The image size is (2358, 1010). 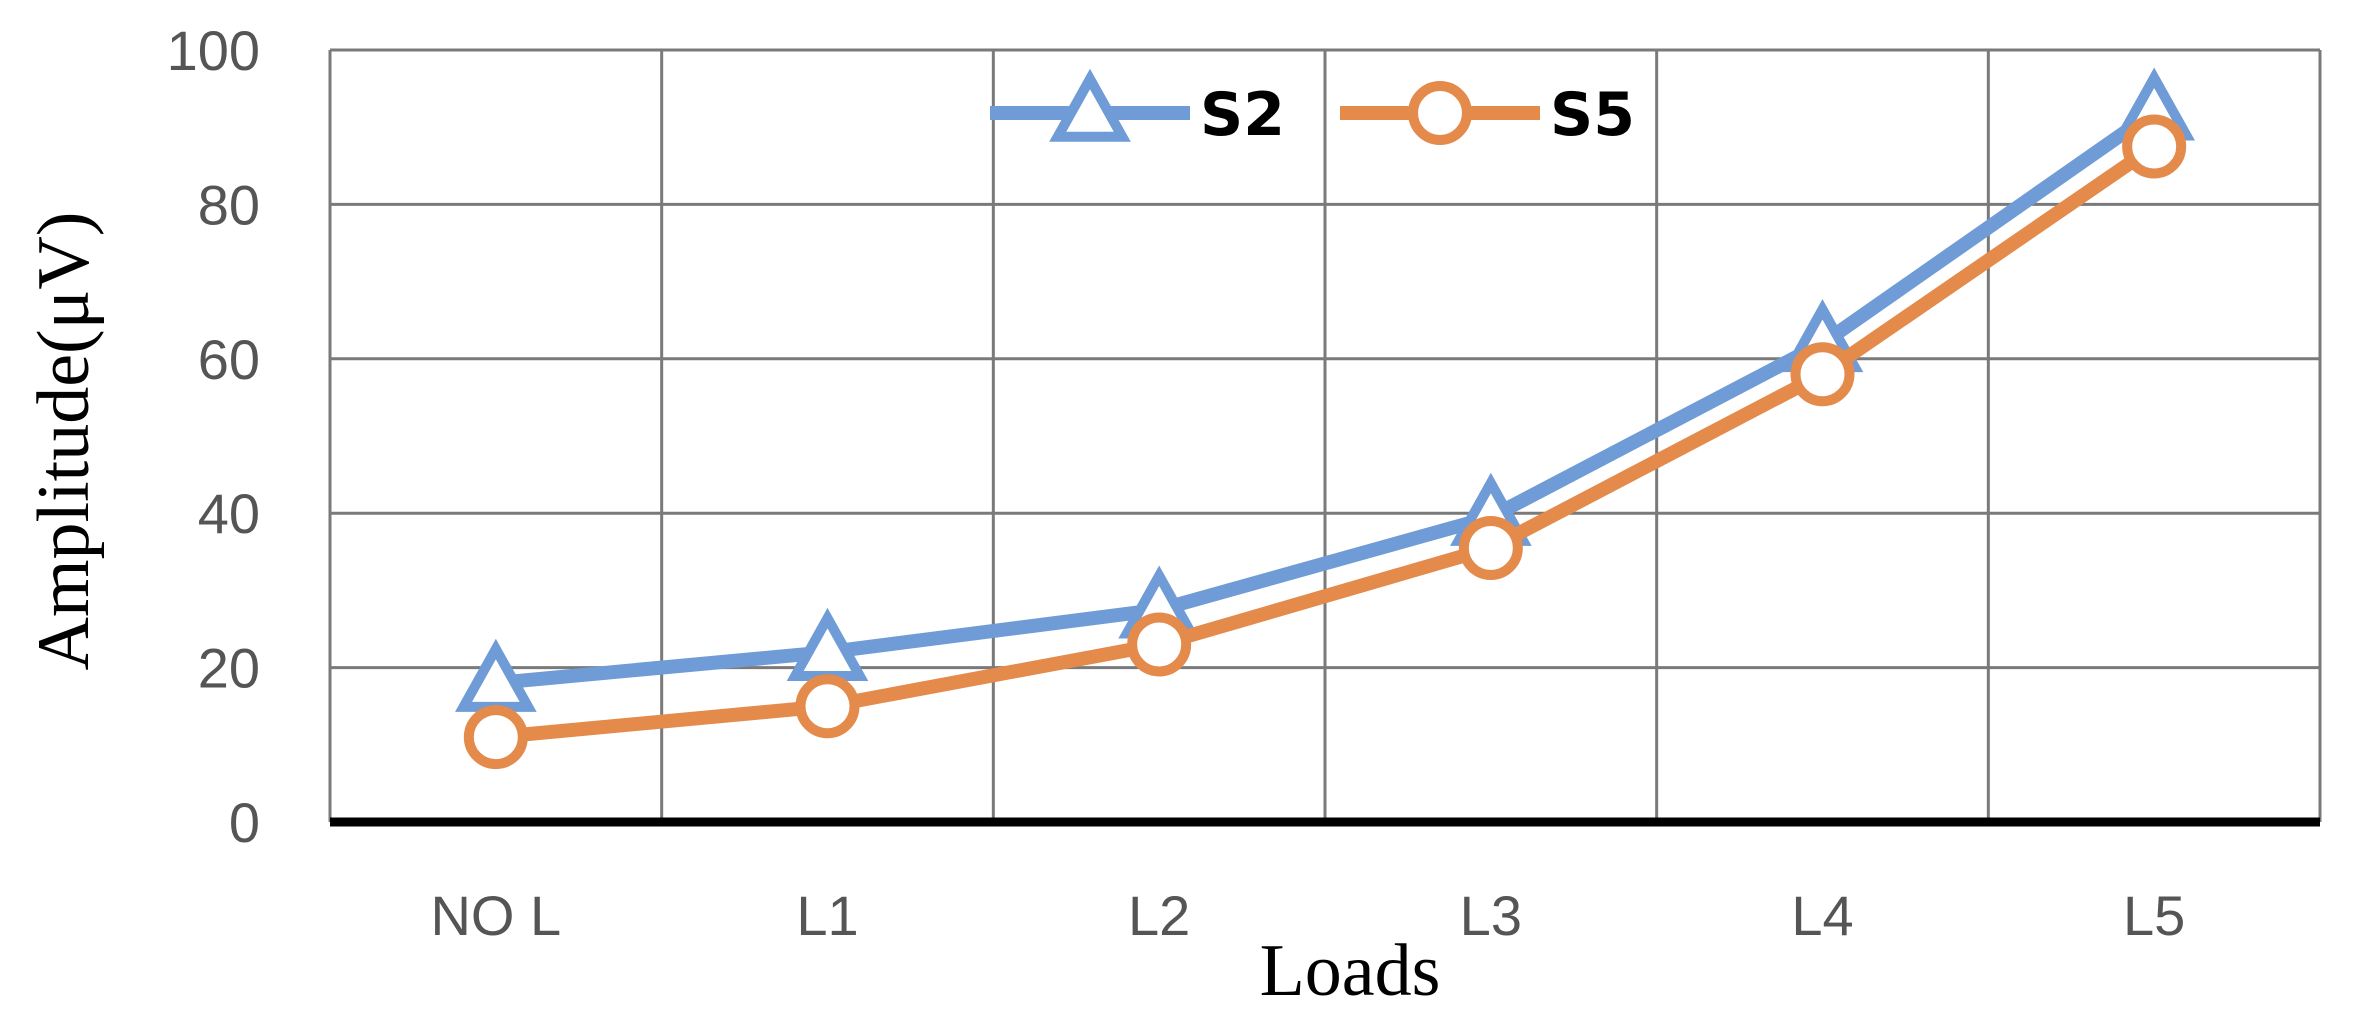 I want to click on y-axis-title: Amplitude(μV), so click(x=64, y=441).